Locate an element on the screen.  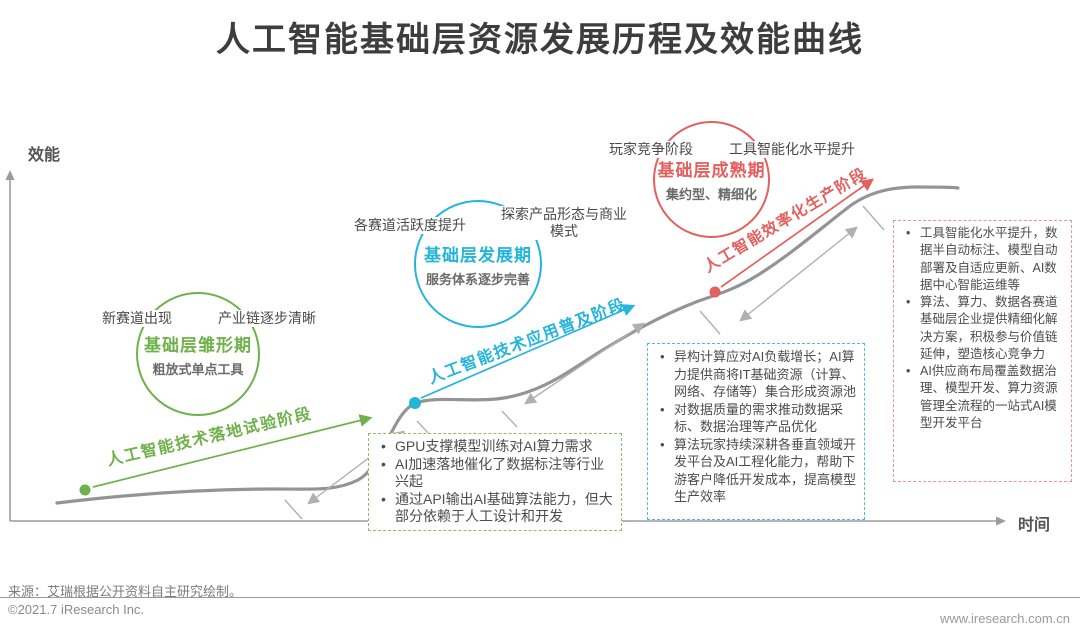
bullet-item: 通过API输出AI基础算法能力，但大部分依赖于人工设计和开发 is located at coordinates (495, 508).